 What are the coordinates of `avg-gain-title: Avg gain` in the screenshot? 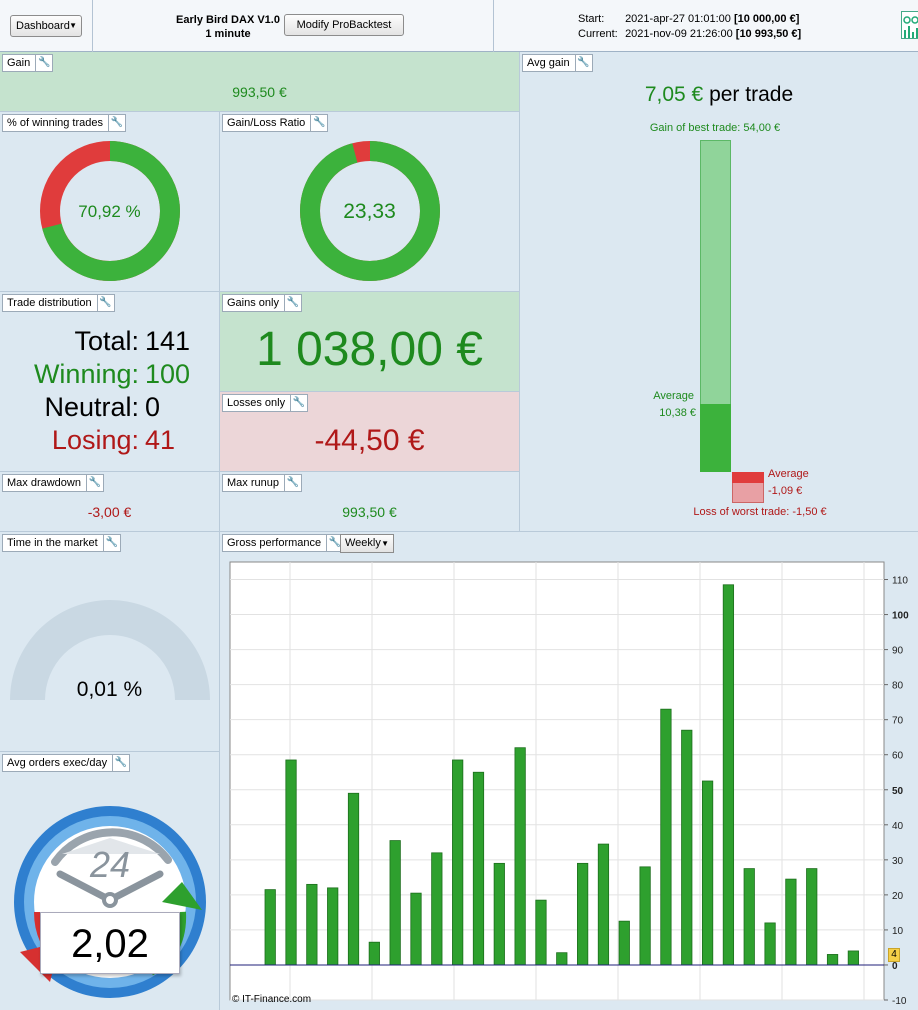 It's located at (548, 63).